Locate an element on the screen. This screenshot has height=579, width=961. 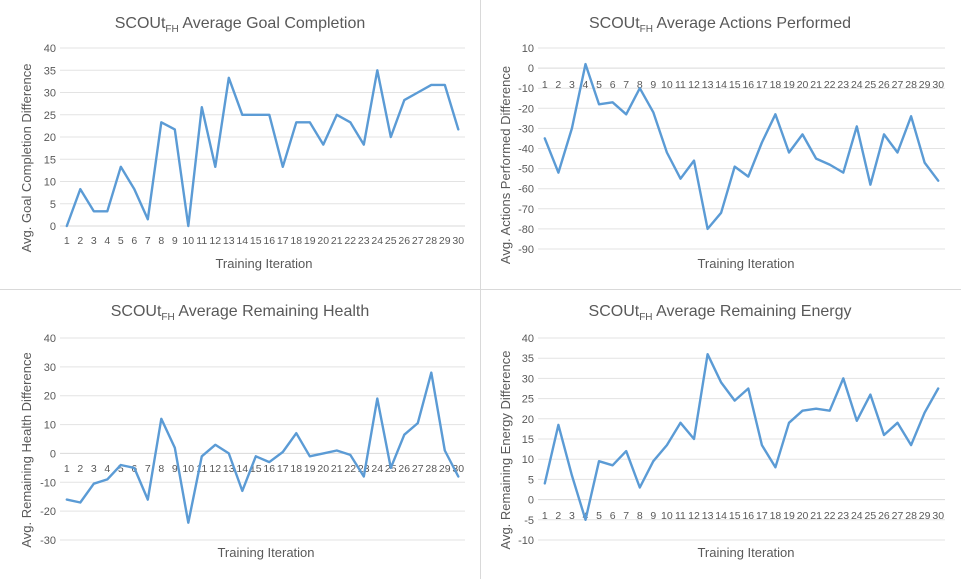
chart-title: SCOUtFH Average Goal Completion is located at coordinates (240, 25).